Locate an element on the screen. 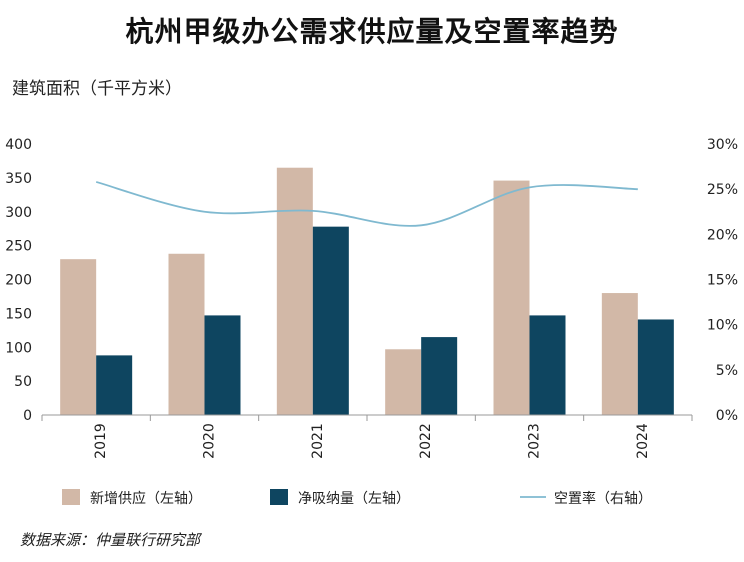 This screenshot has height=562, width=744. x-tick-label-2021: 2021 is located at coordinates (318, 441).